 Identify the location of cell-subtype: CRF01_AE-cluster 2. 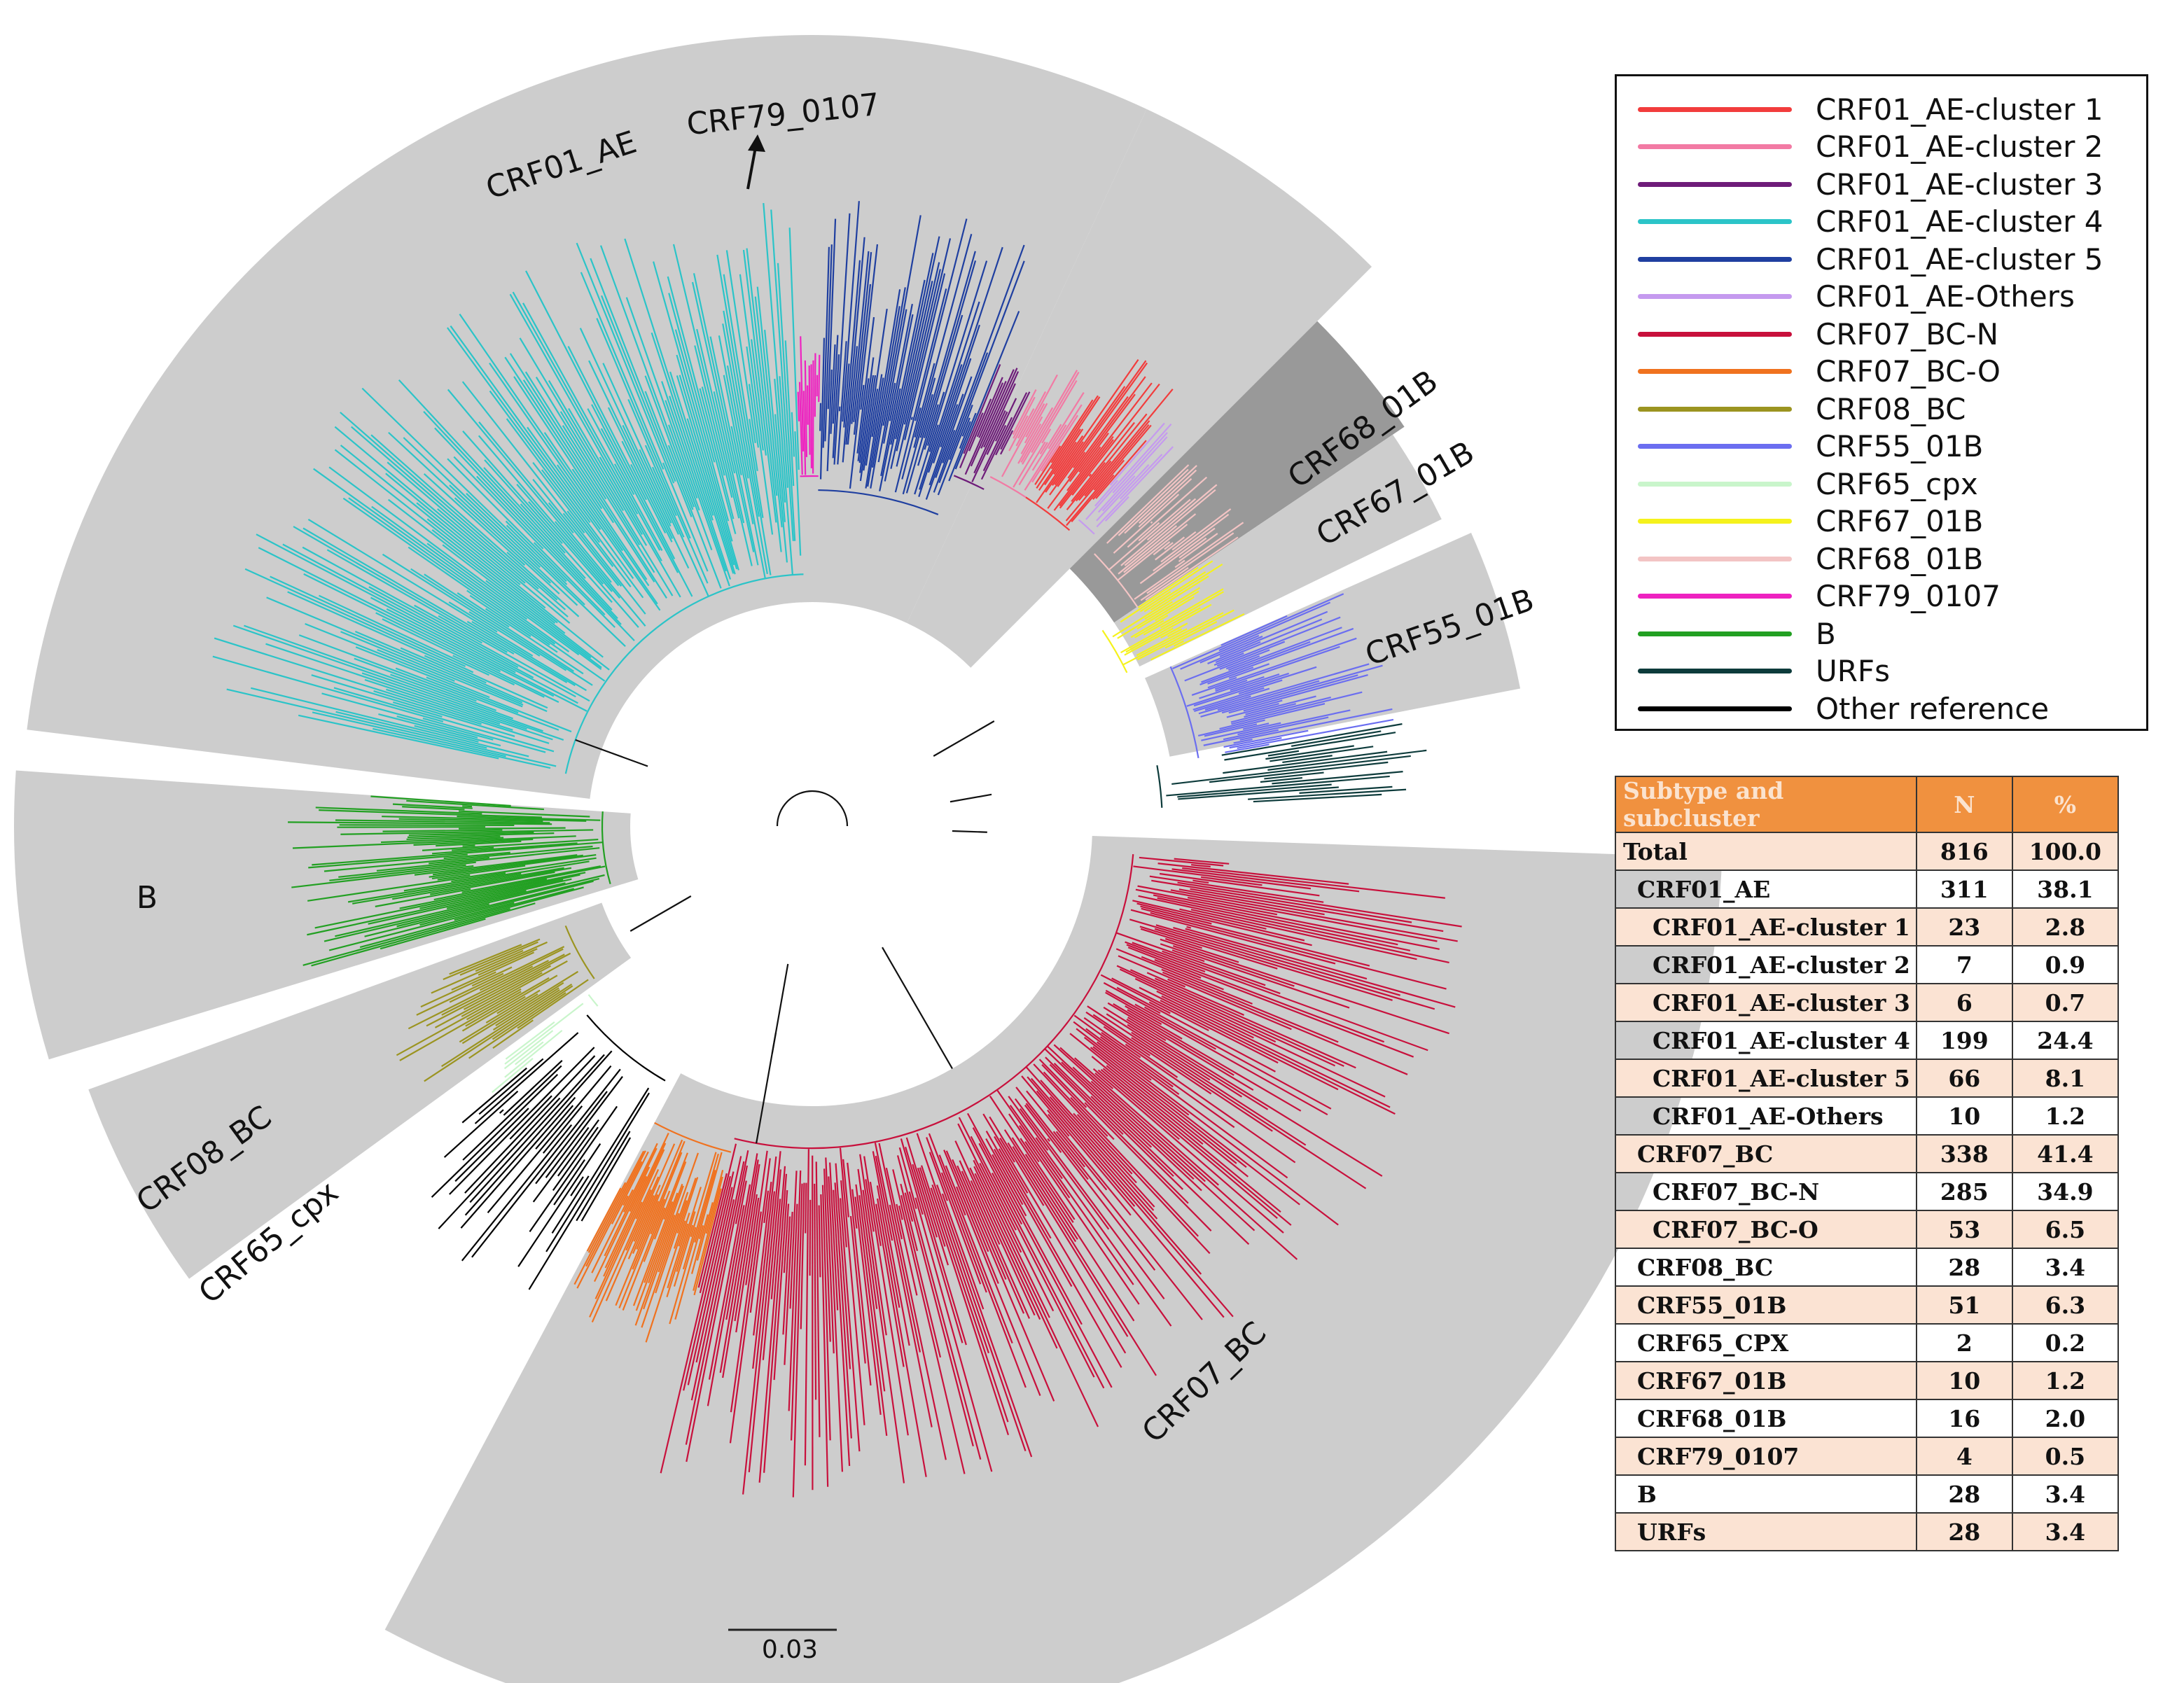
(1766, 964).